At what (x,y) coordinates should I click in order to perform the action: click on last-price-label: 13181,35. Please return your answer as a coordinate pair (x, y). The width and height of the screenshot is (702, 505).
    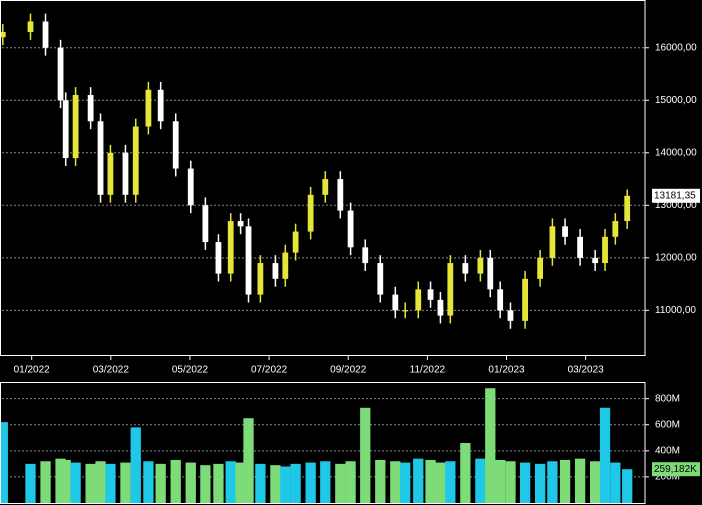
    Looking at the image, I should click on (675, 195).